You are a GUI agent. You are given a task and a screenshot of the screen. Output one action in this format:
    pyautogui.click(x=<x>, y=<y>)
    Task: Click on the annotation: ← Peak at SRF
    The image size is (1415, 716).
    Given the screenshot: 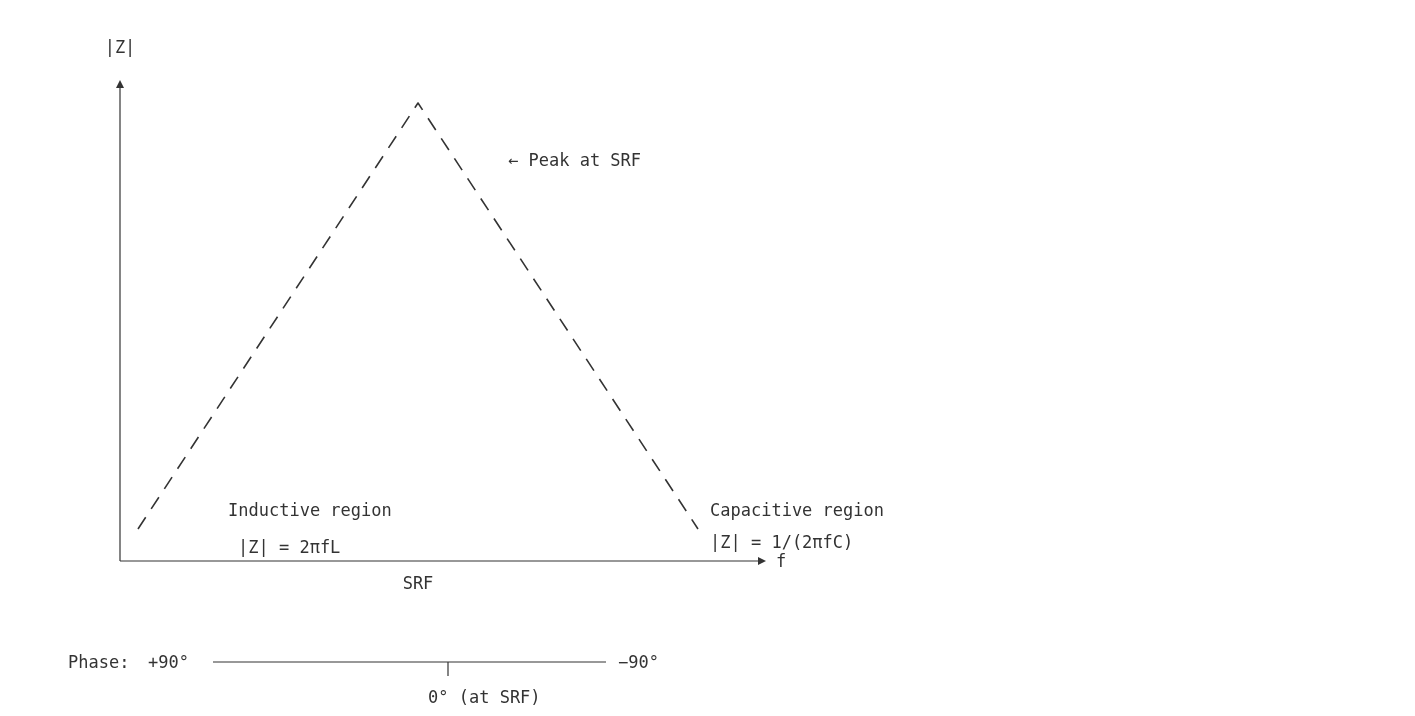 What is the action you would take?
    pyautogui.click(x=575, y=160)
    